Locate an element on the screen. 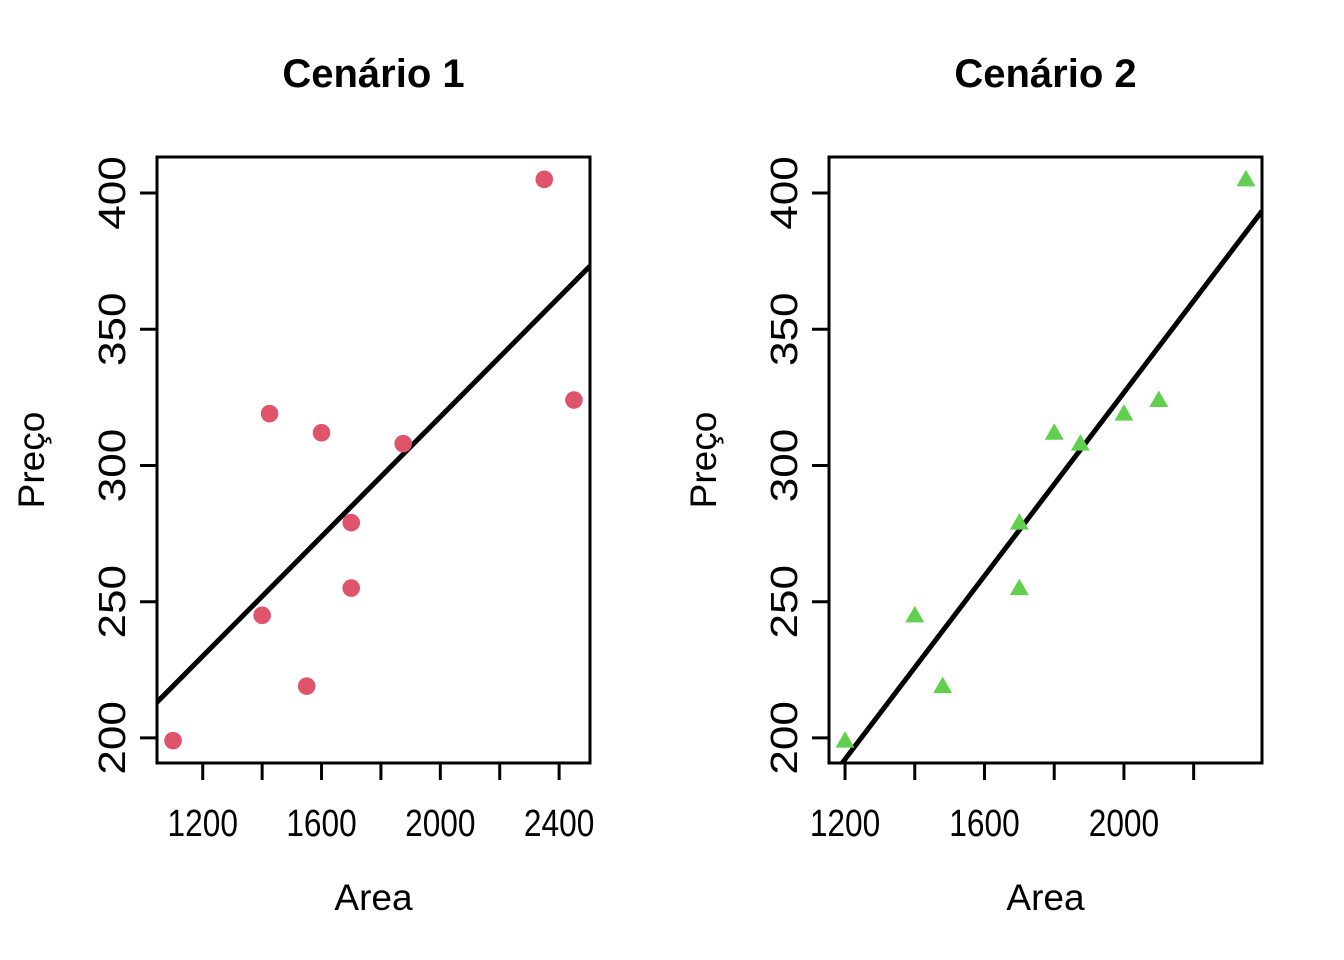  x-axis-title-right: Area is located at coordinates (1045, 897).